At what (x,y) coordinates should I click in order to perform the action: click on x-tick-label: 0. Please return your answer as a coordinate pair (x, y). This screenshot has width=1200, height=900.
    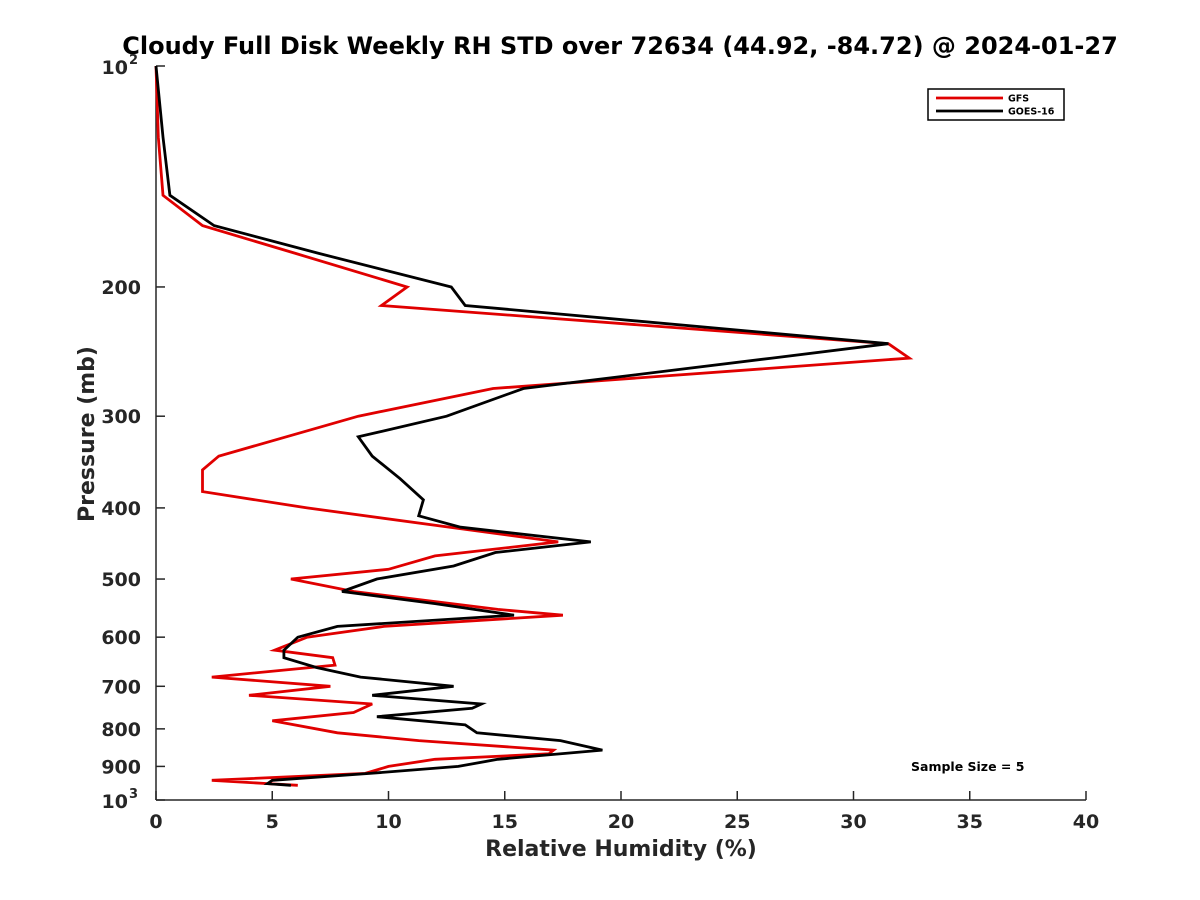
    Looking at the image, I should click on (155, 822).